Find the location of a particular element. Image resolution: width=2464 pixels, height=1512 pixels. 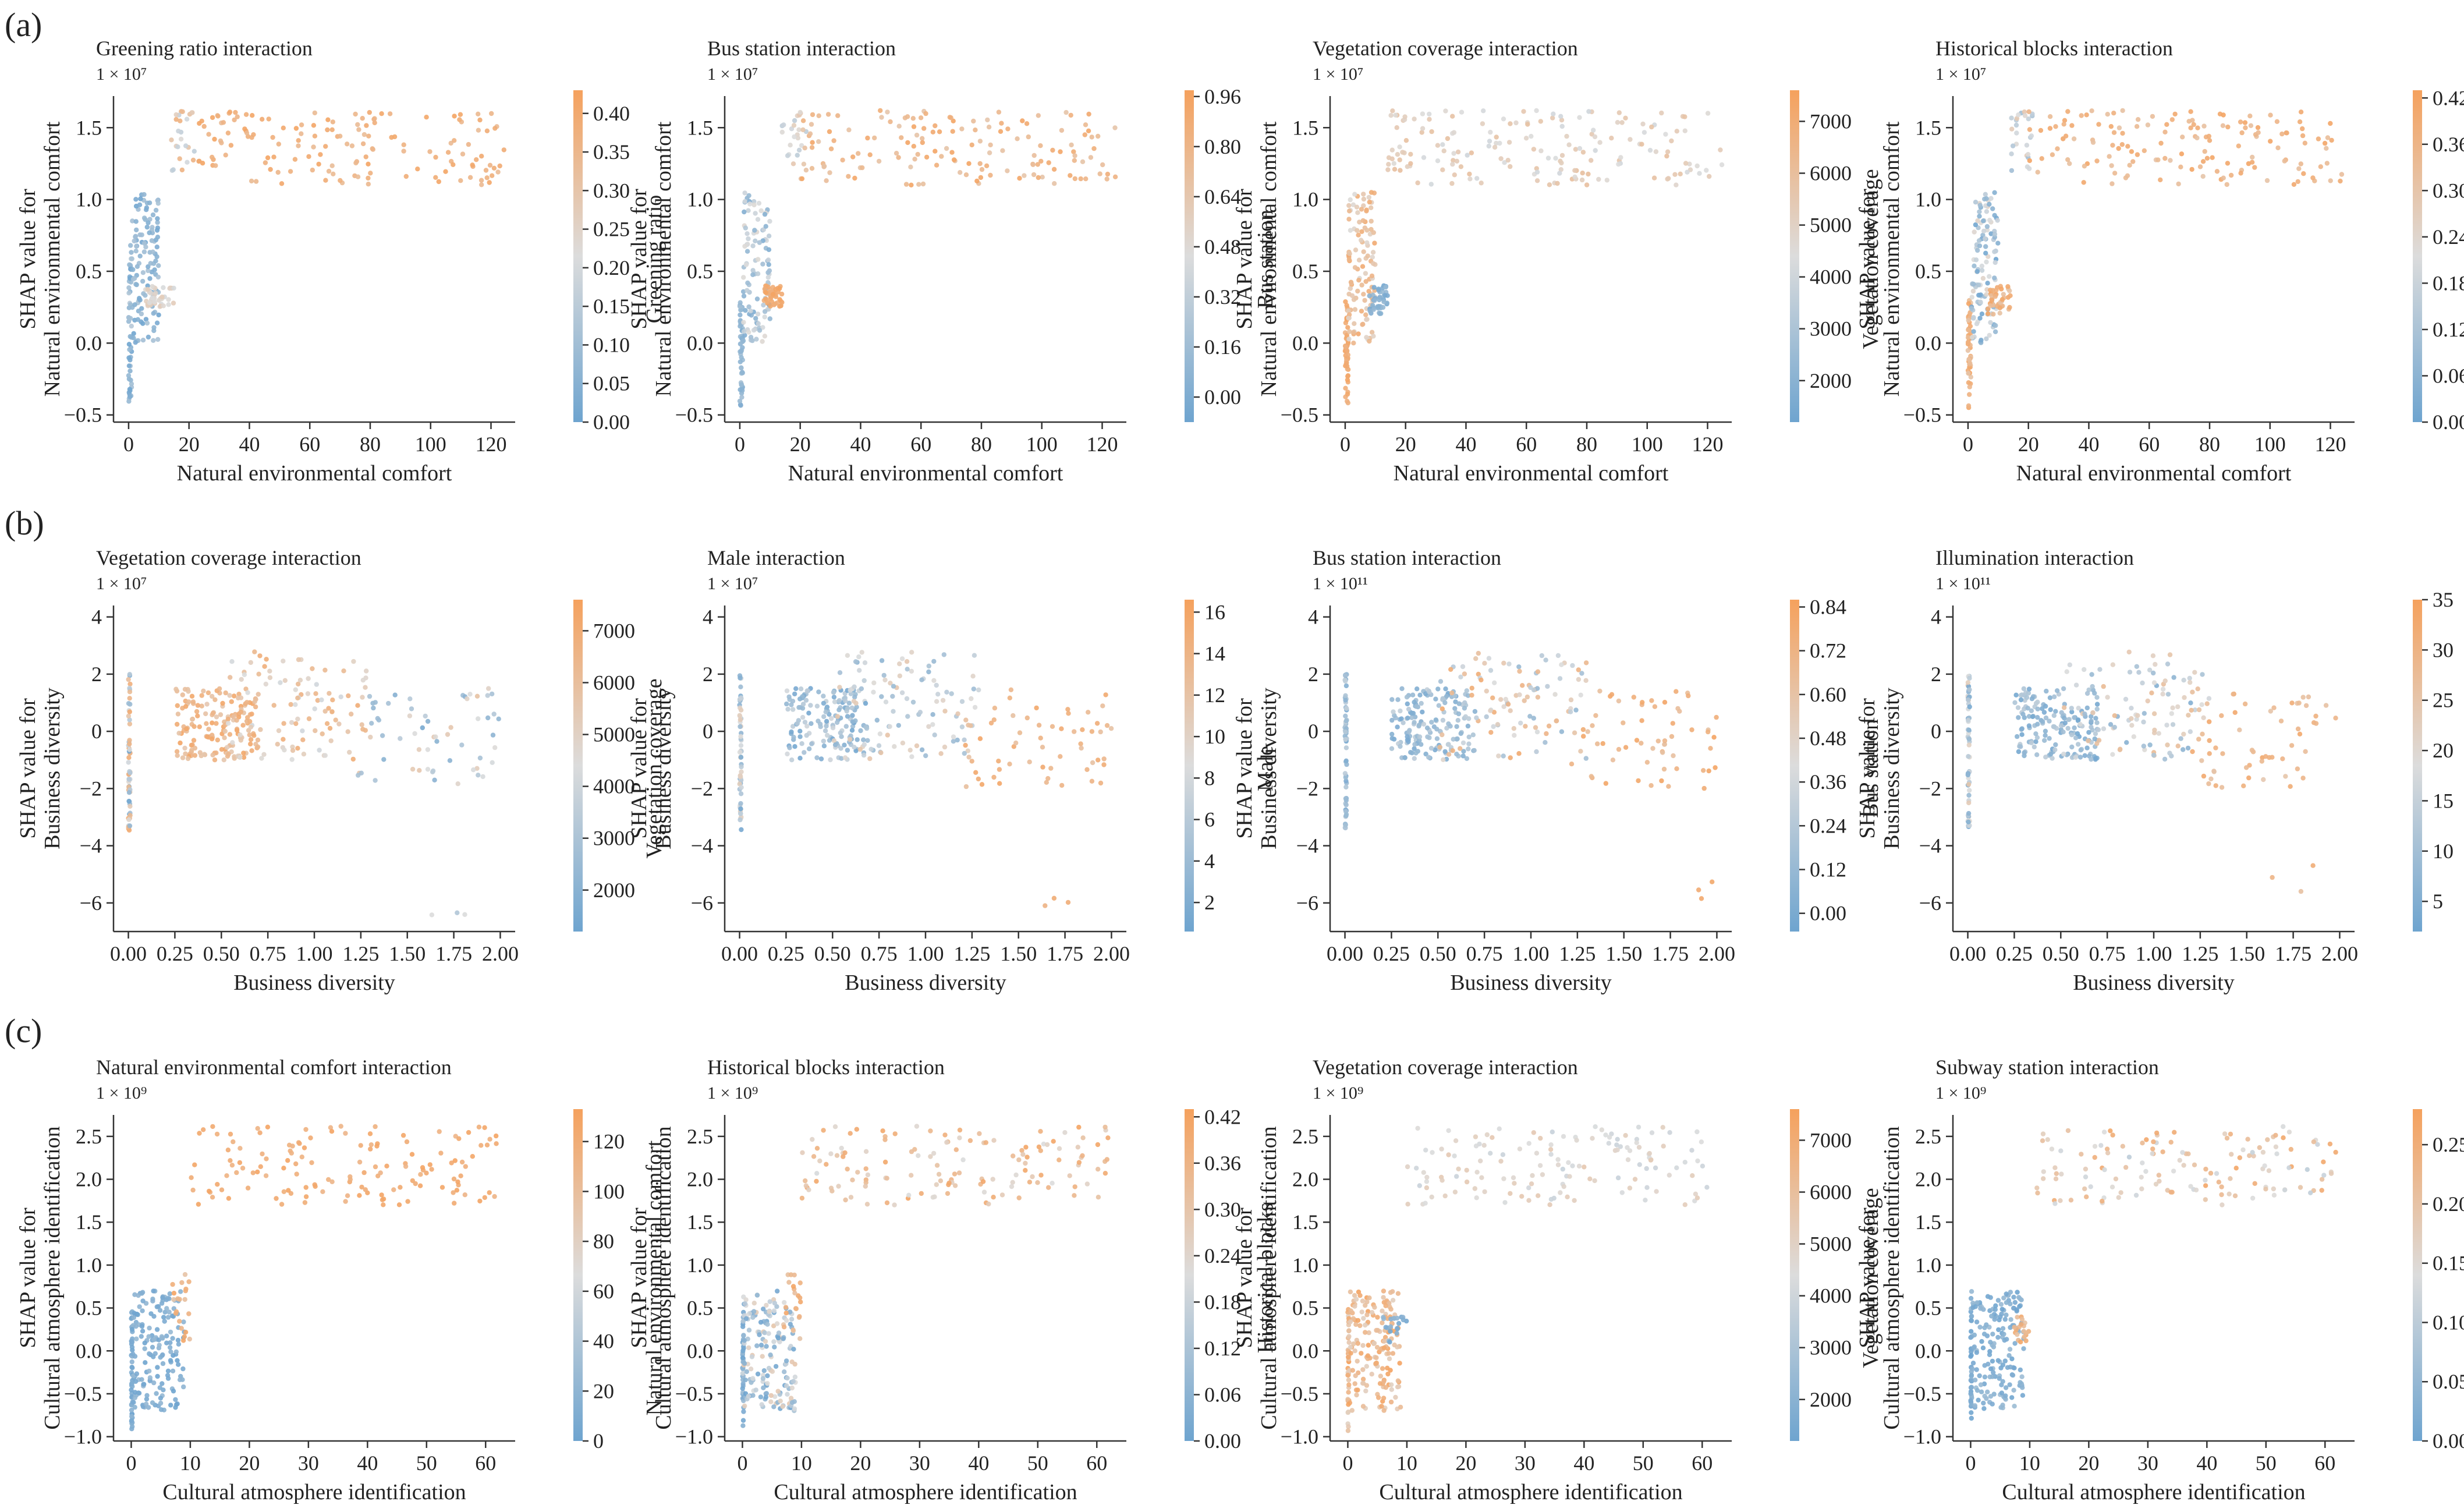

y-tick-label: 1.0 is located at coordinates (700, 1265).